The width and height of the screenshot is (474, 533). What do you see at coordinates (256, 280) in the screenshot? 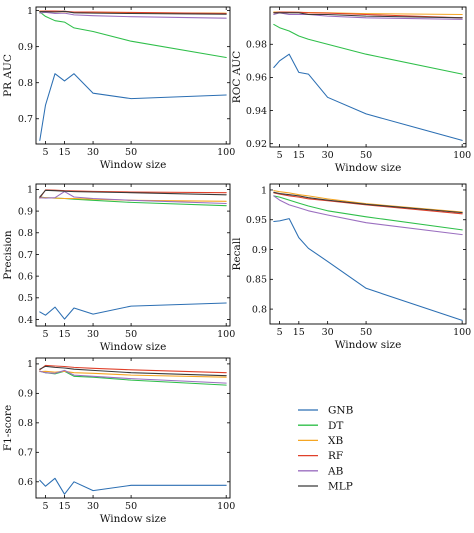
I see `y-tick-label: 0.85` at bounding box center [256, 280].